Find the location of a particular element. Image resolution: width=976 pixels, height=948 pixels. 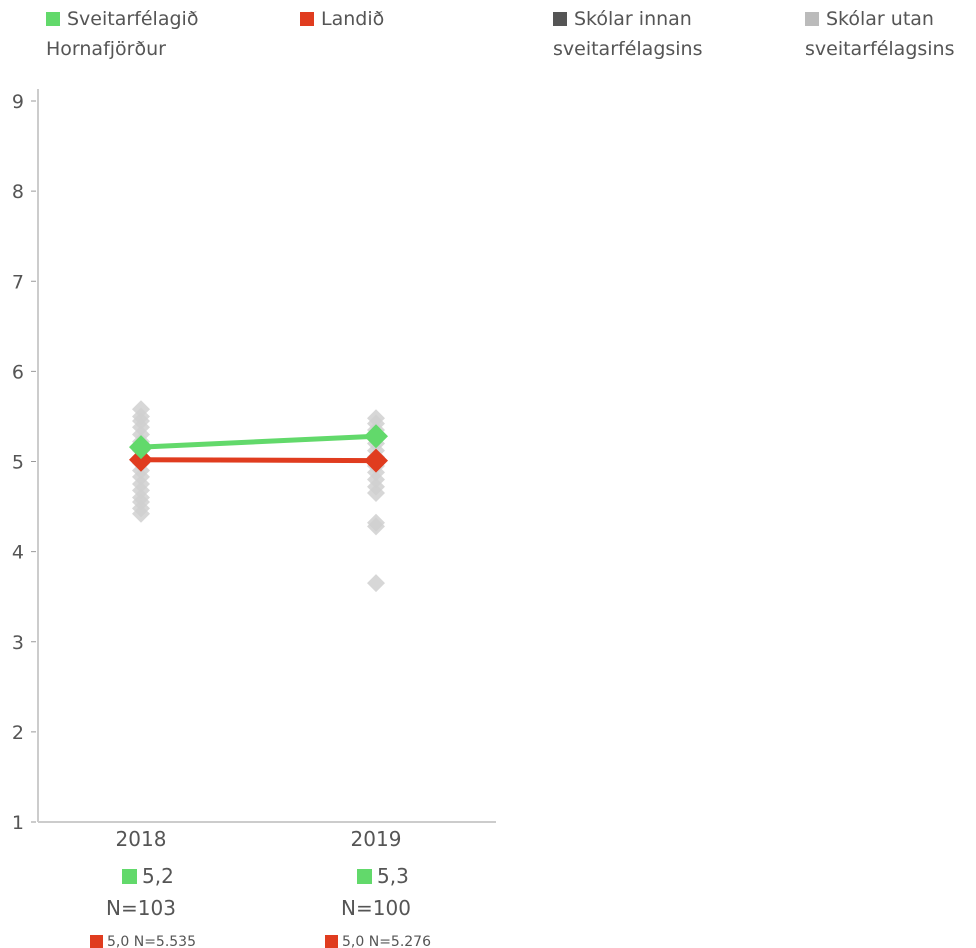

annotation-municipality-n: N=103 is located at coordinates (141, 908).